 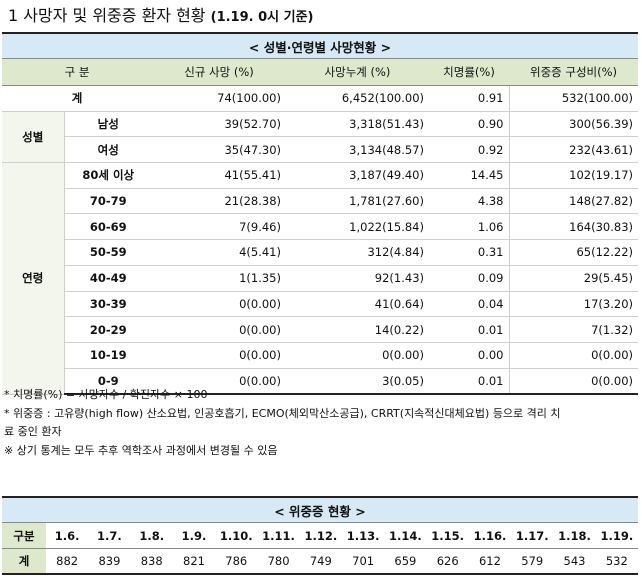 What do you see at coordinates (574, 535) in the screenshot?
I see `severe-date-cell: 1.18.` at bounding box center [574, 535].